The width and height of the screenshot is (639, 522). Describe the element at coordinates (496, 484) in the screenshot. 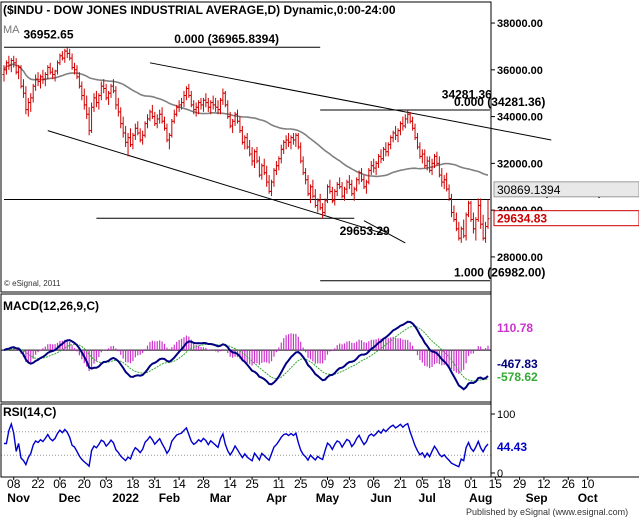

I see `x-day-label: 15` at that location.